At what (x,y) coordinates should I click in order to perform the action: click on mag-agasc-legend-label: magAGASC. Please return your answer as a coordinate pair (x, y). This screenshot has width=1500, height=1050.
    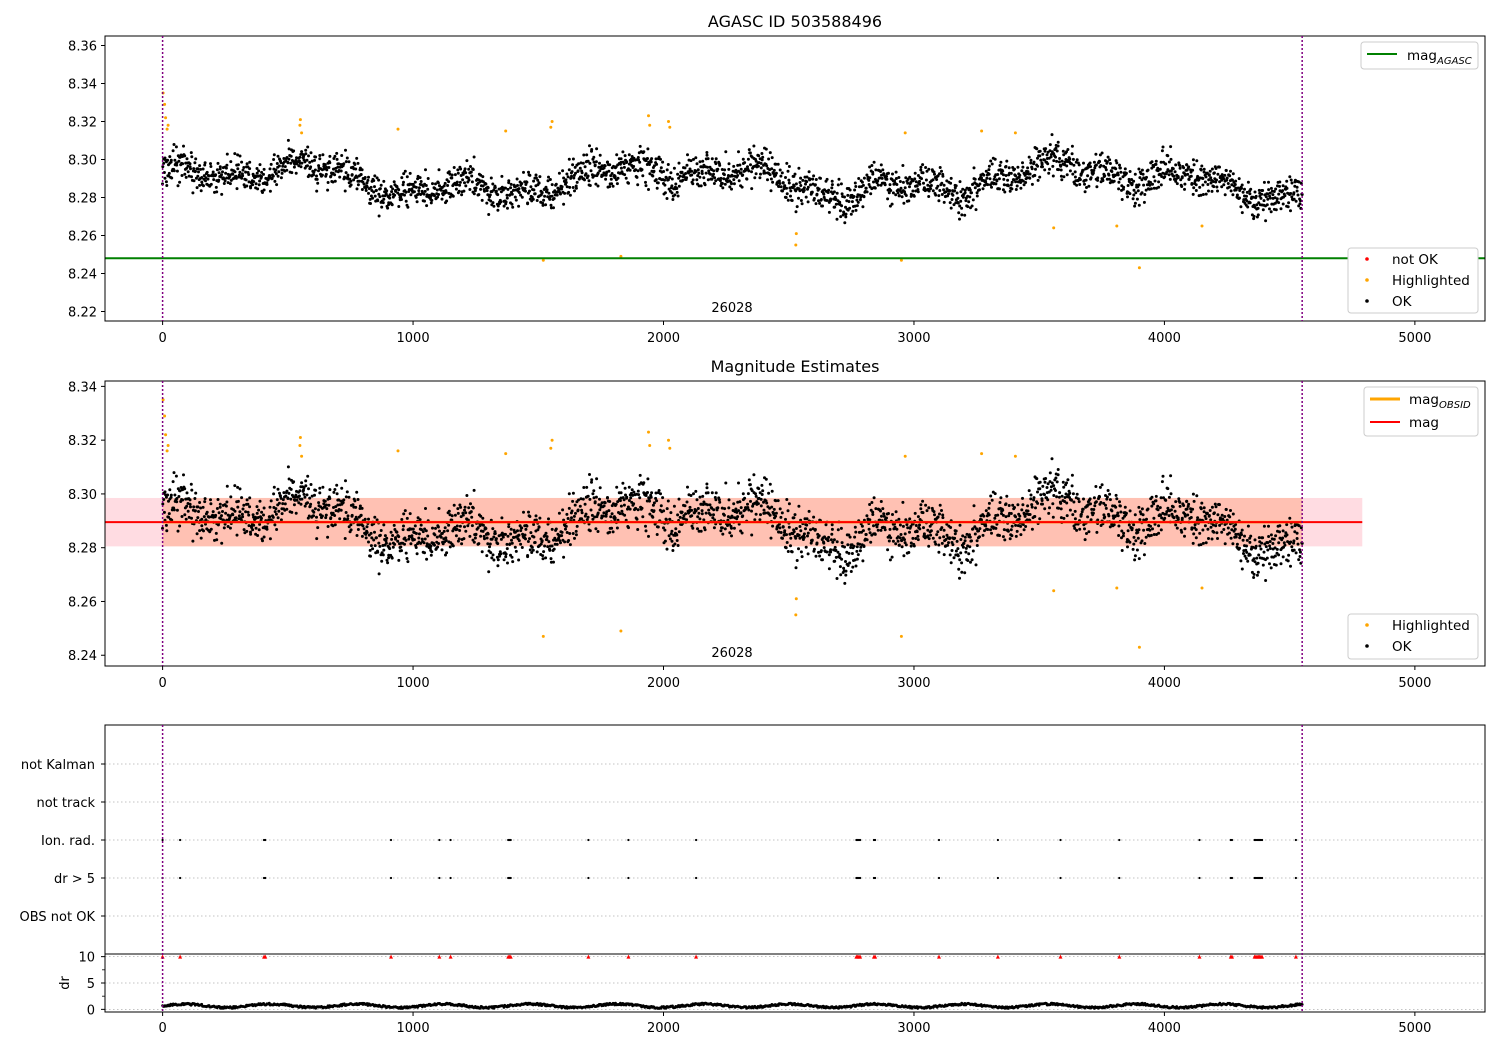
    Looking at the image, I should click on (1439, 57).